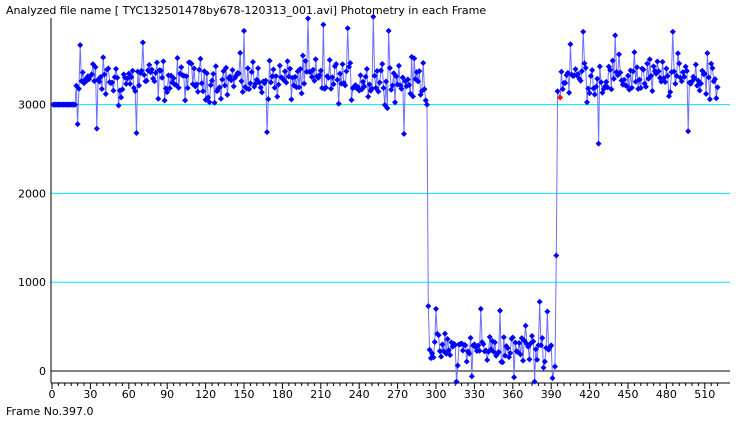 The height and width of the screenshot is (425, 740). What do you see at coordinates (42, 371) in the screenshot?
I see `y-tick-label: 0` at bounding box center [42, 371].